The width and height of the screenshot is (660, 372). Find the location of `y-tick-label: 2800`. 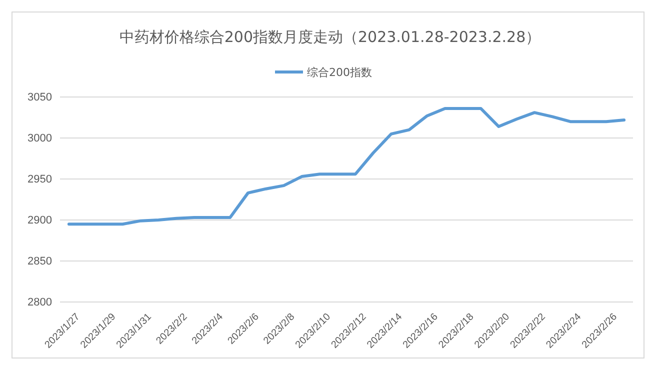

y-tick-label: 2800 is located at coordinates (40, 302).